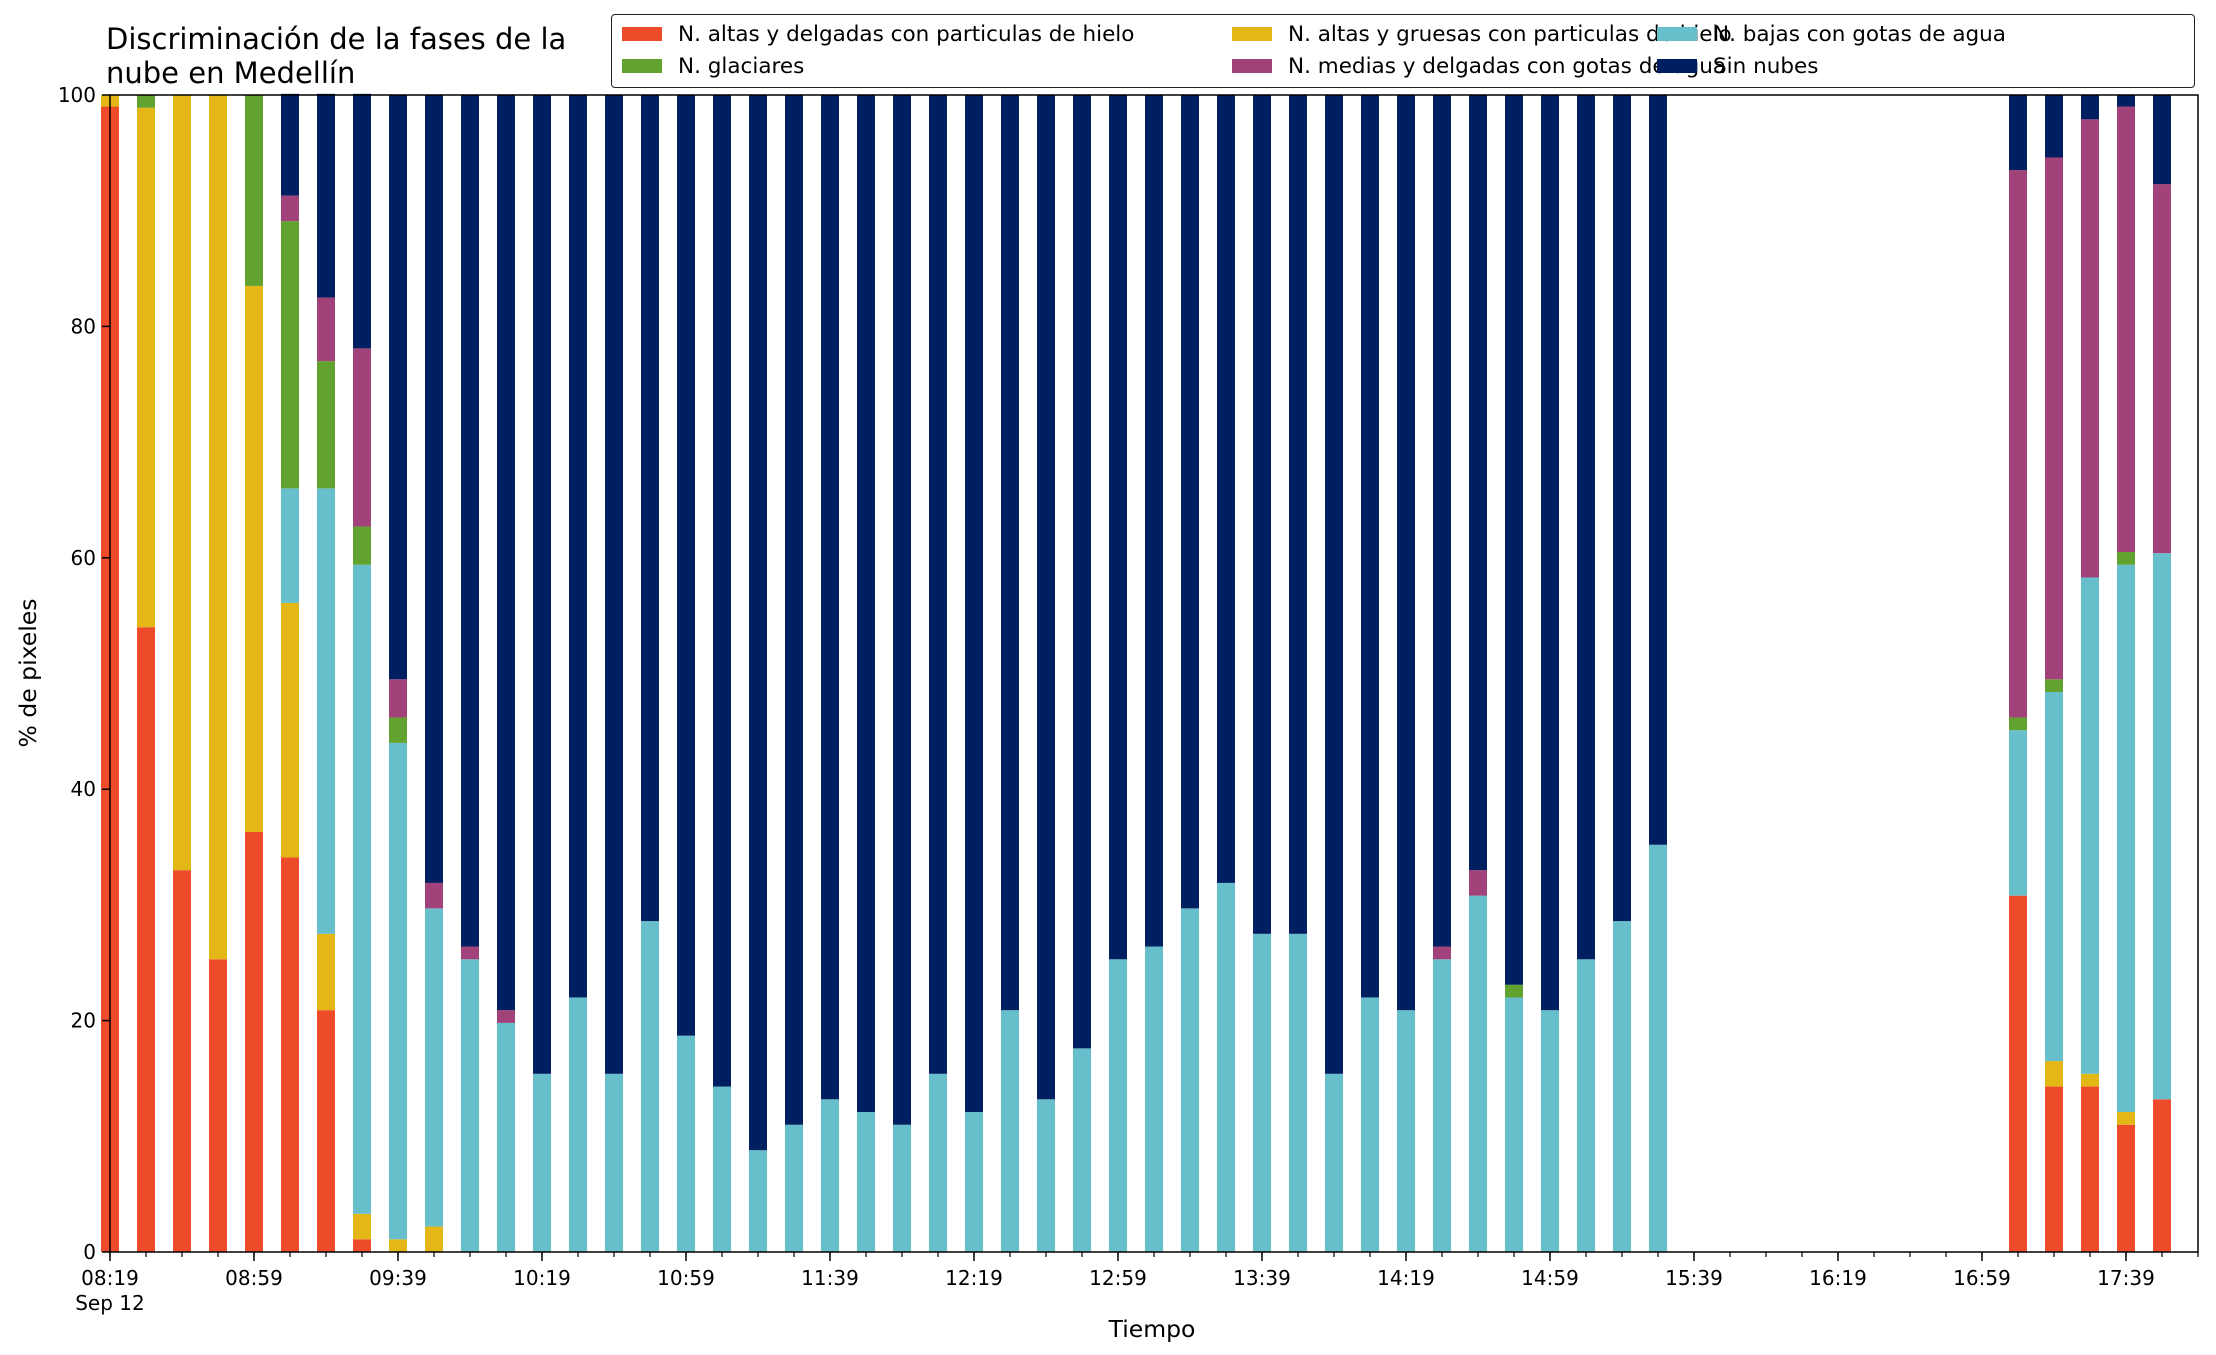  Describe the element at coordinates (1694, 1278) in the screenshot. I see `x-tick-label: 15:39` at that location.